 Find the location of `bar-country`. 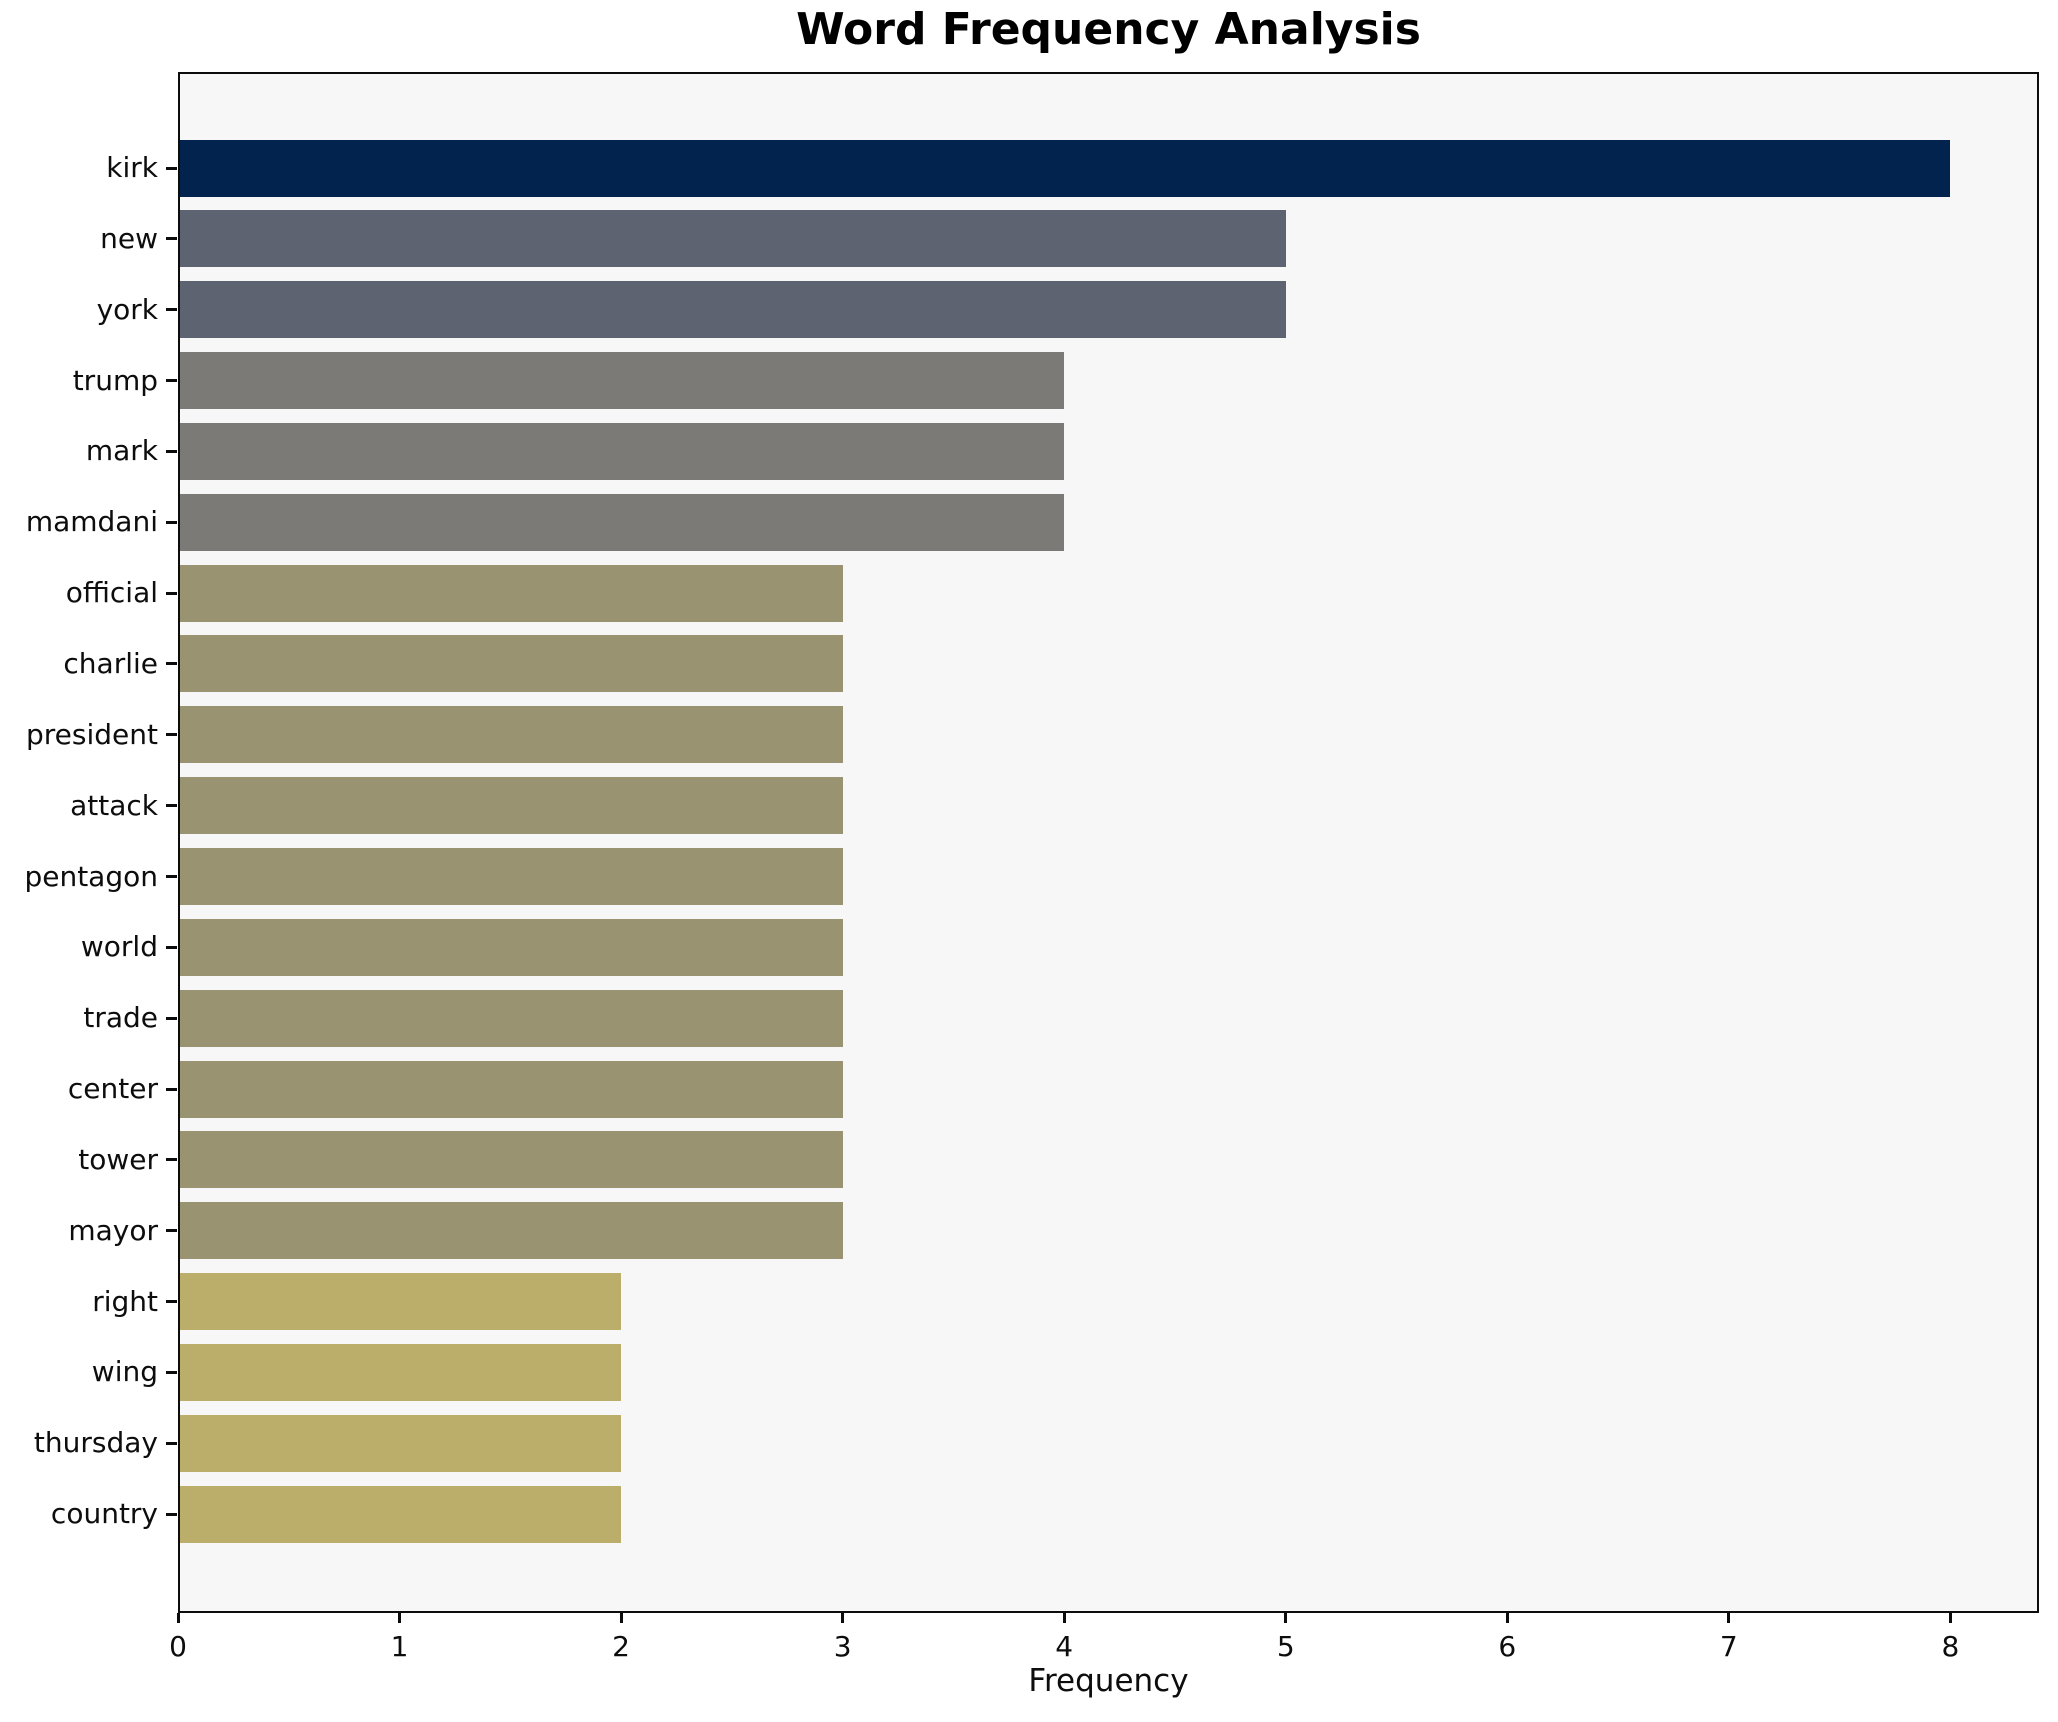

bar-country is located at coordinates (400, 1514).